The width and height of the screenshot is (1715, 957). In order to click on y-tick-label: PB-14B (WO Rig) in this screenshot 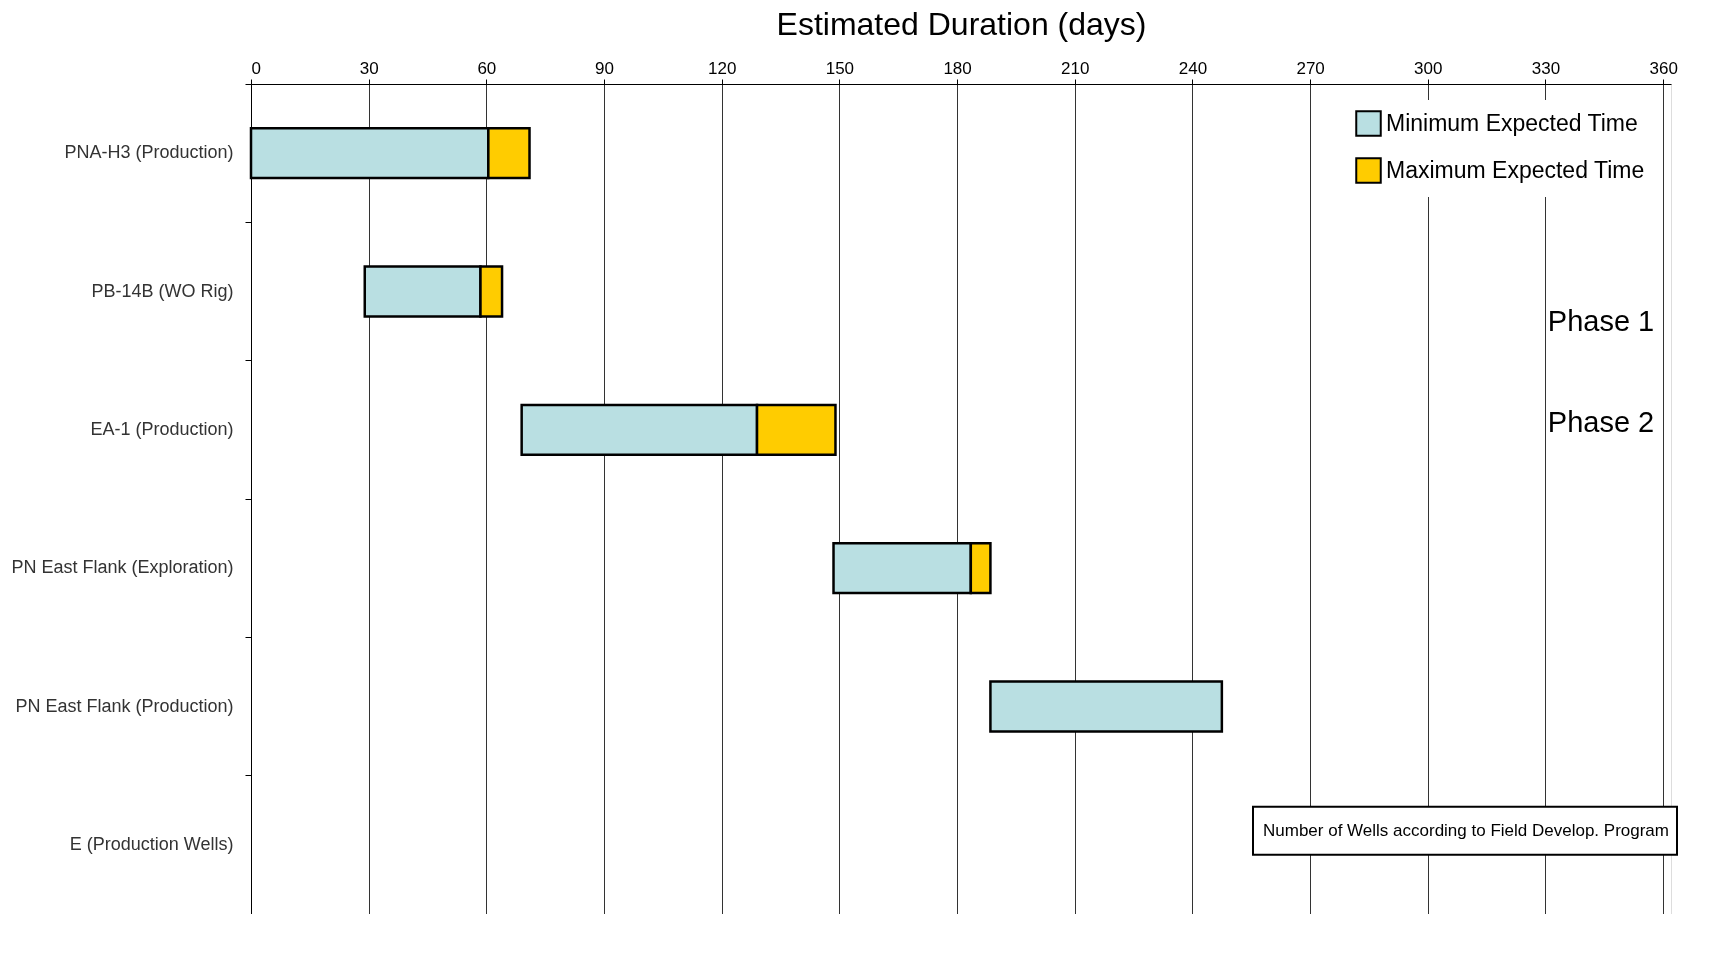, I will do `click(162, 290)`.